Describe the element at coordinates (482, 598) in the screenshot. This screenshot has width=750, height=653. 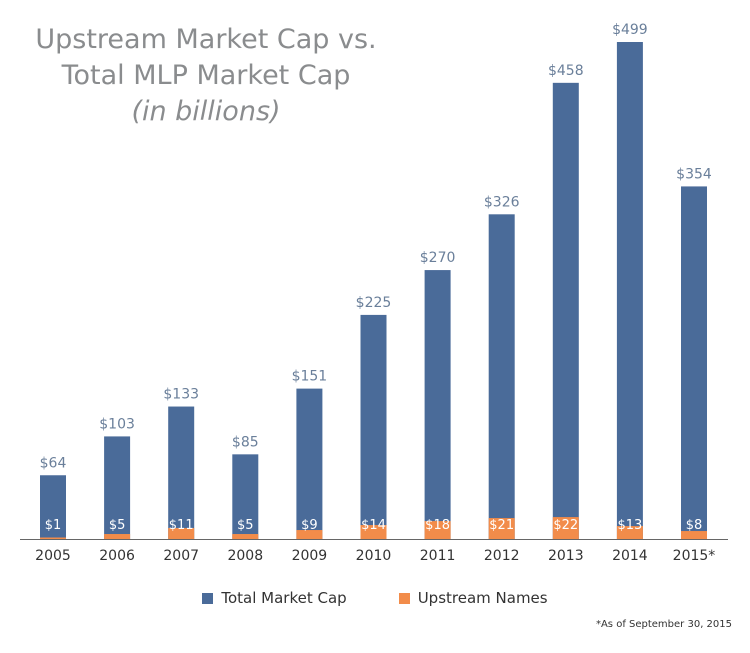
I see `legend-label-upstream: Upstream Names` at that location.